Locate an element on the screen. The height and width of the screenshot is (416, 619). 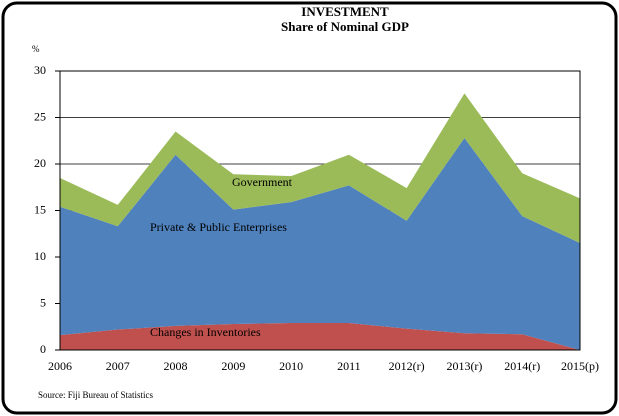
y-tick-label: 25 is located at coordinates (40, 116).